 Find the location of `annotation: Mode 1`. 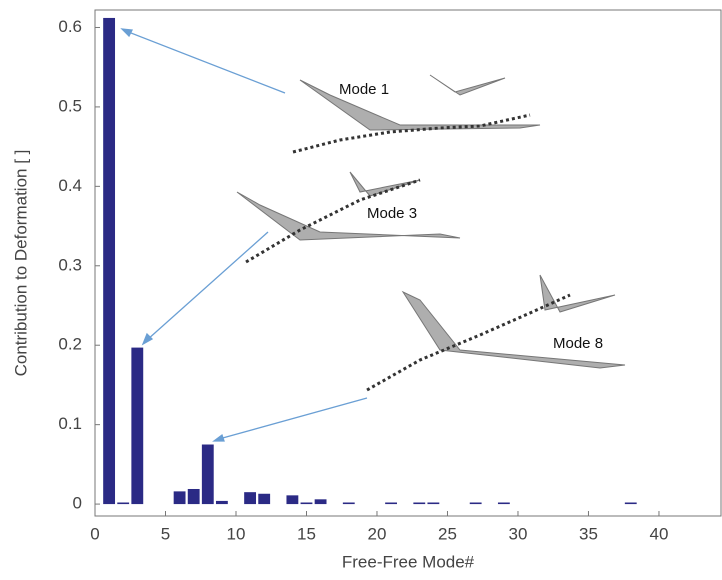

annotation: Mode 1 is located at coordinates (364, 89).